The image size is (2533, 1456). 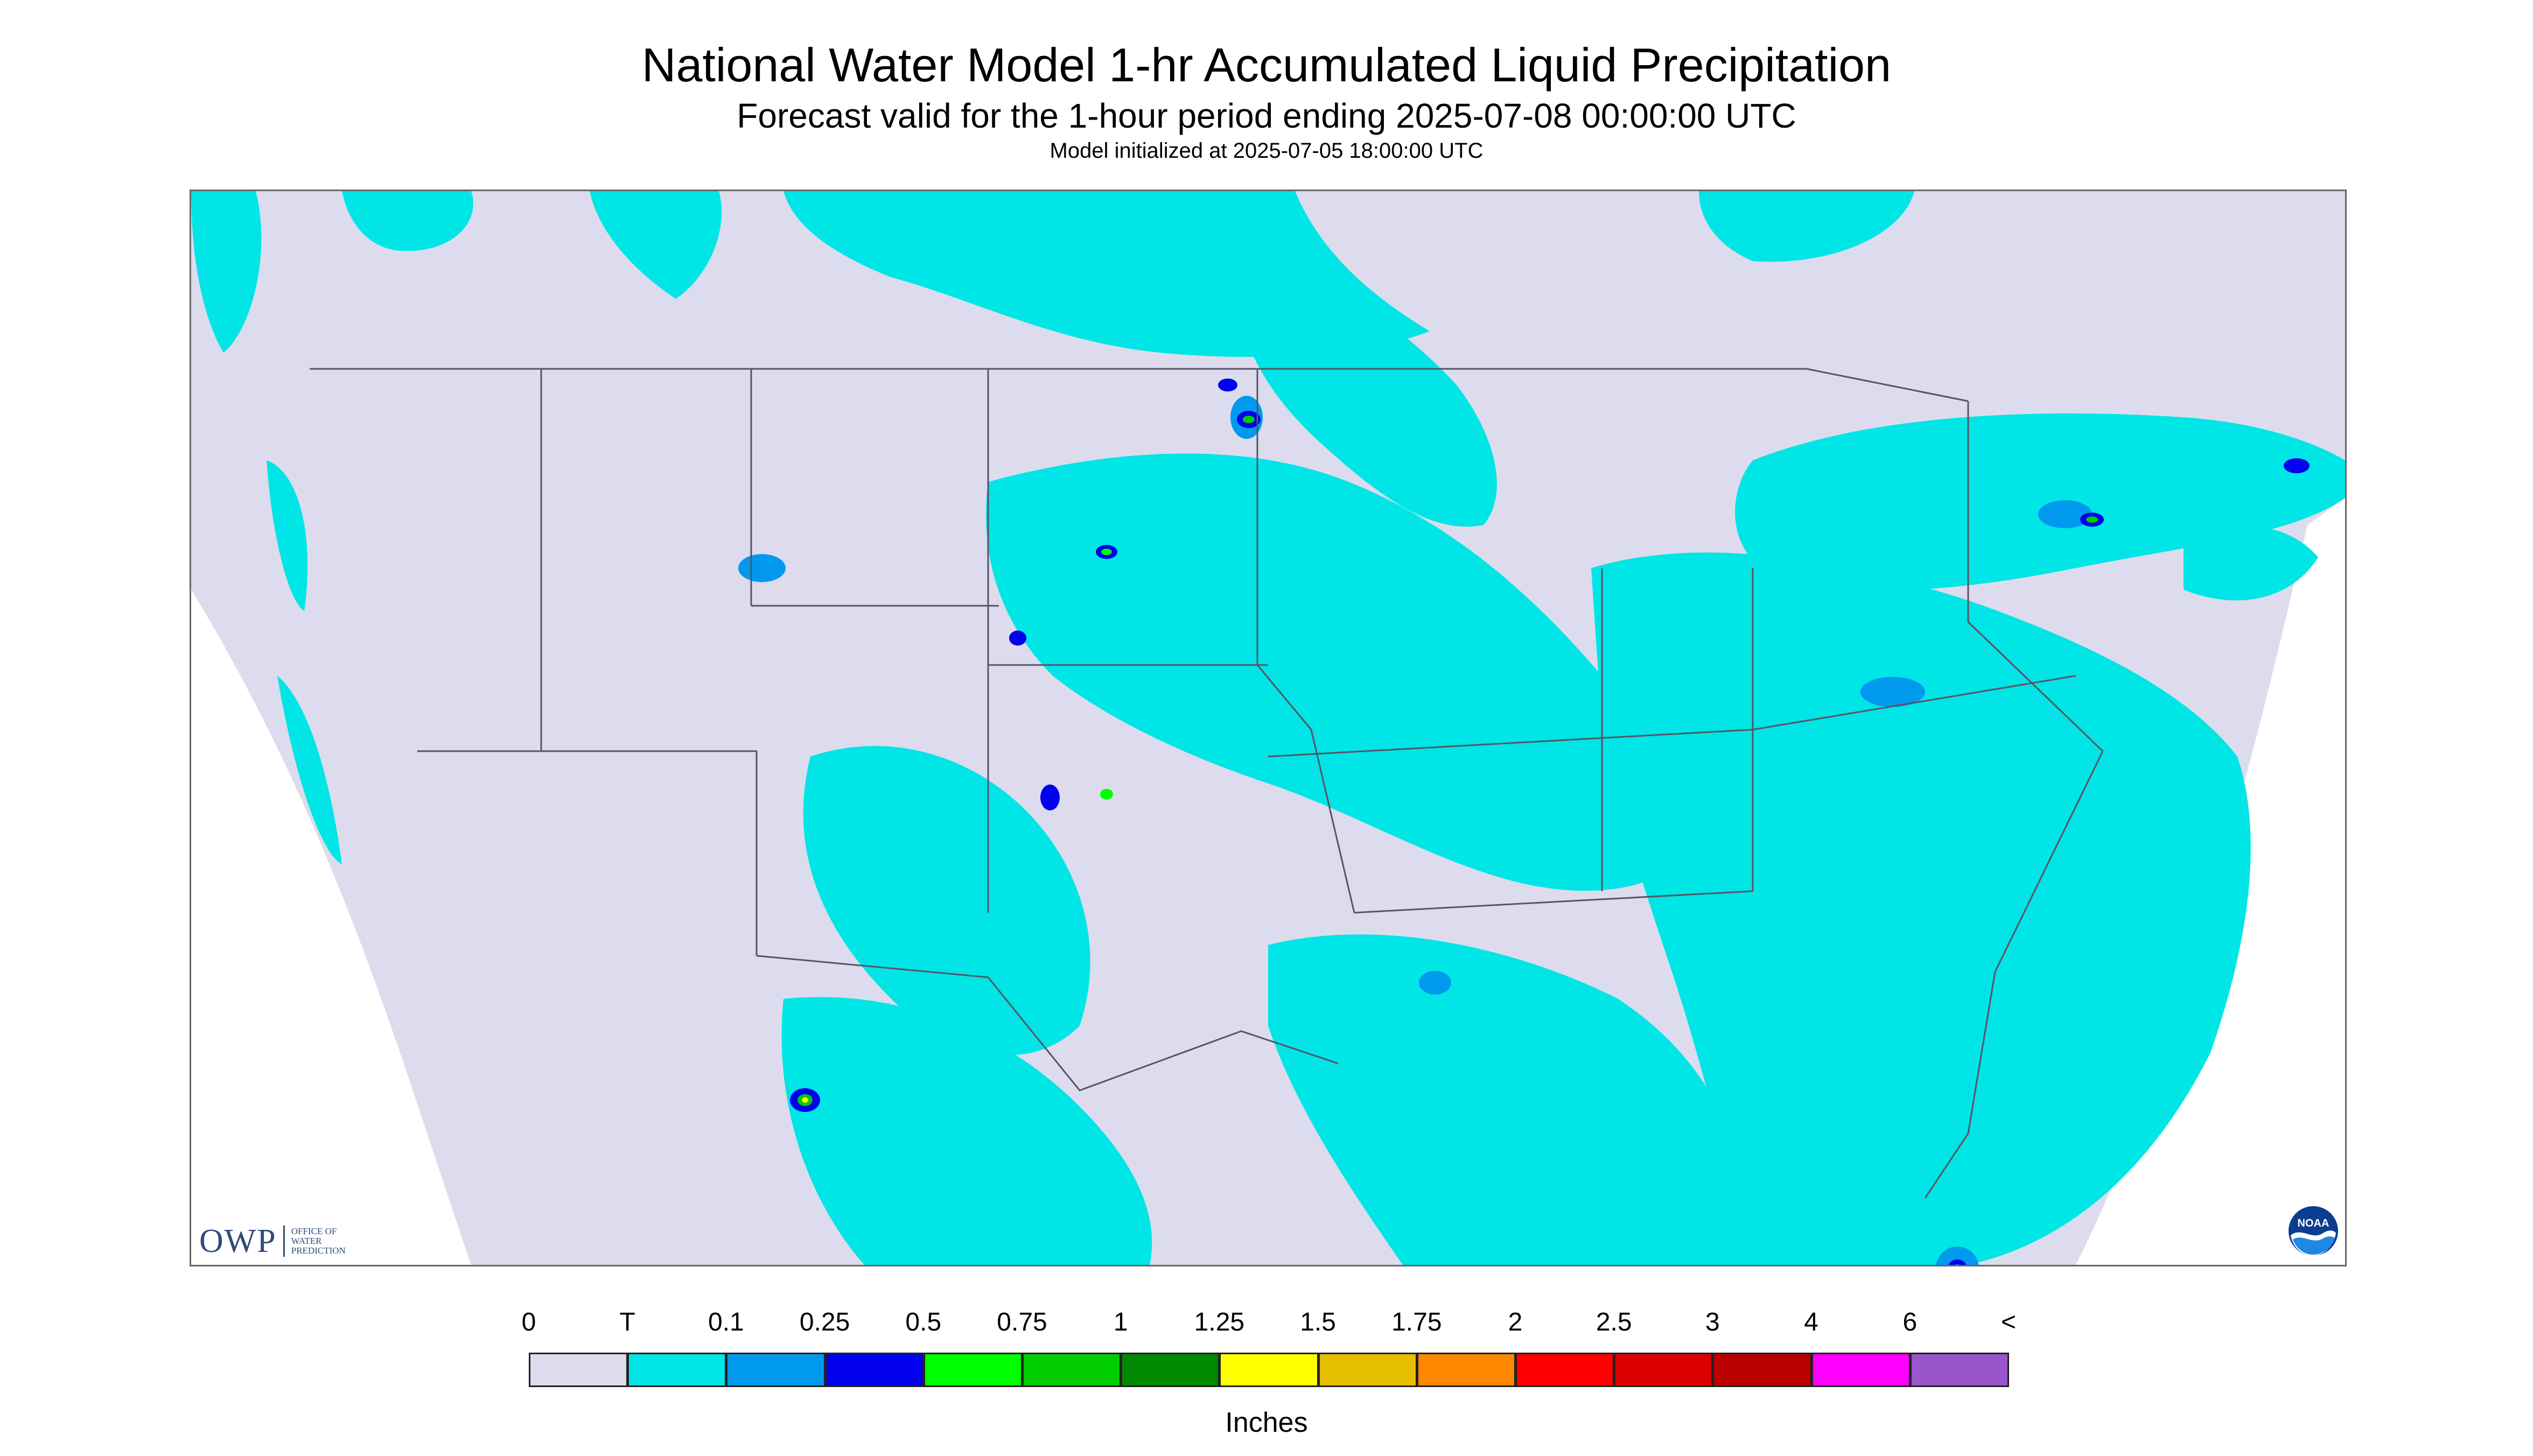 I want to click on legend-tick-label: T, so click(x=627, y=1322).